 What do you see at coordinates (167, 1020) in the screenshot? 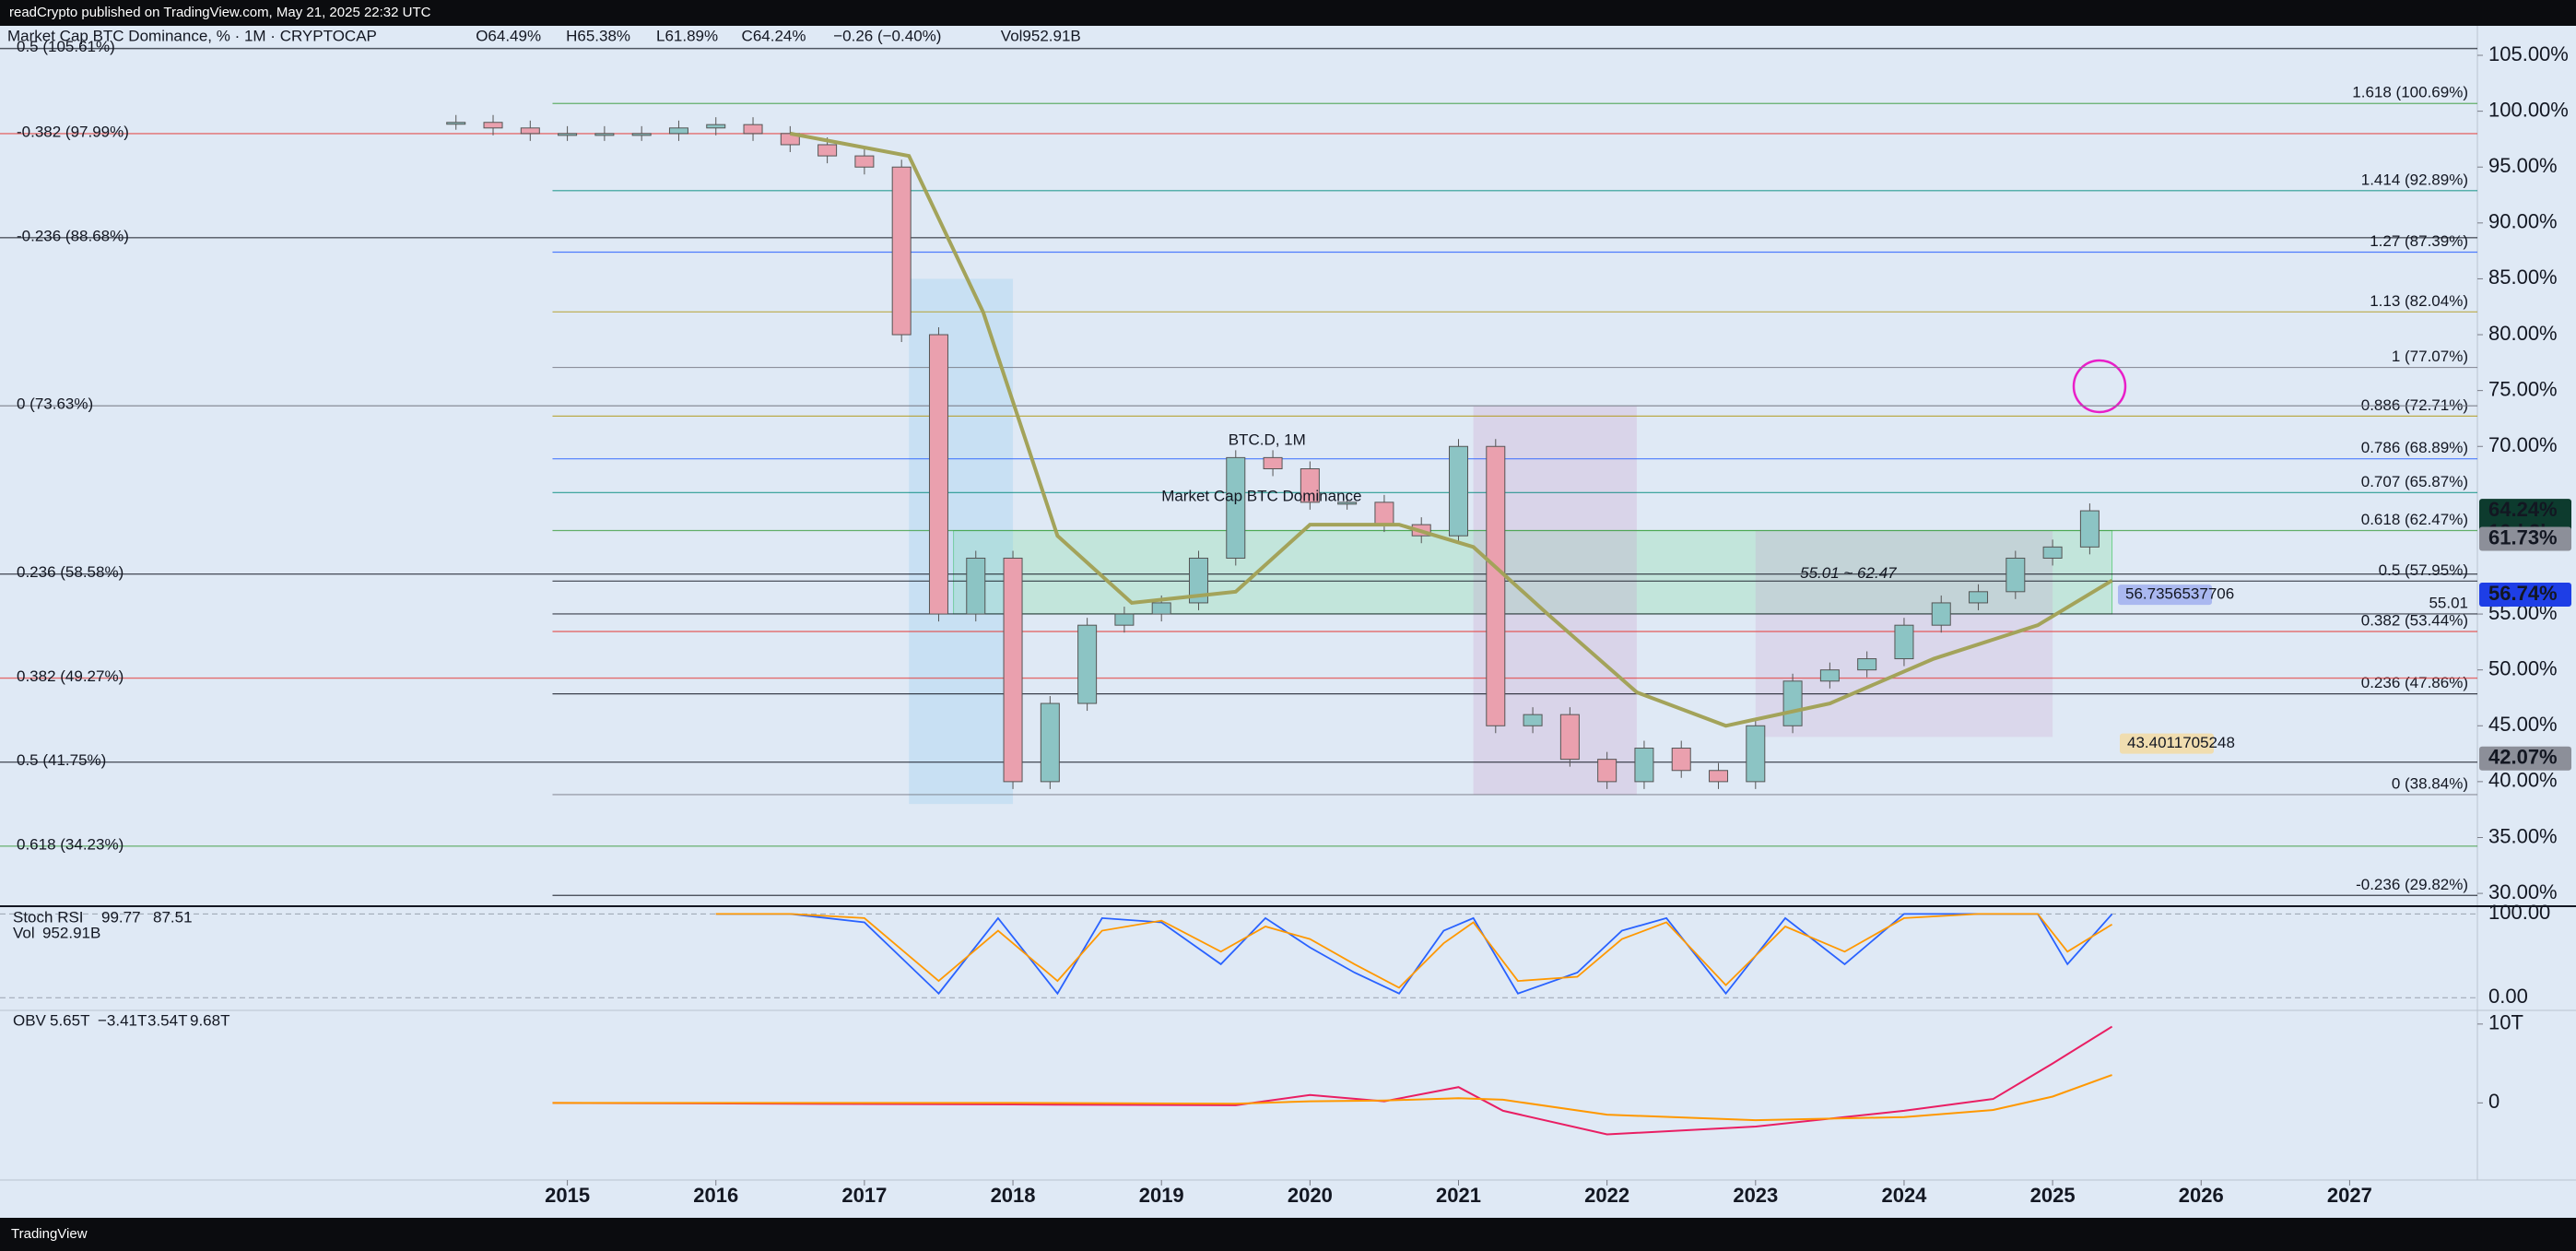
I see `pane-legend: 3.54T` at bounding box center [167, 1020].